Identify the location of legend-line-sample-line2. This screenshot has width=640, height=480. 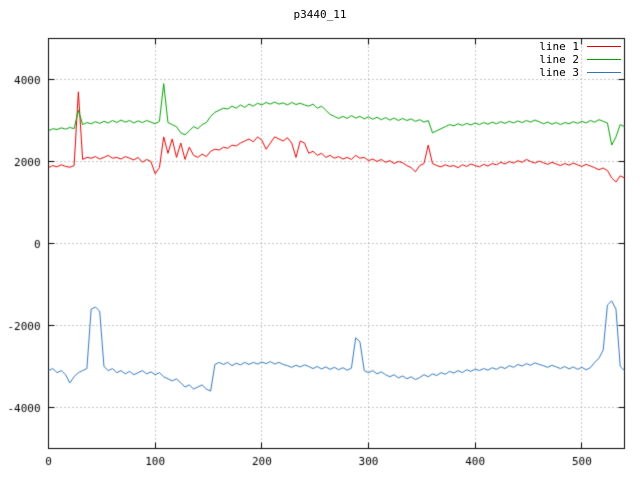
(604, 59).